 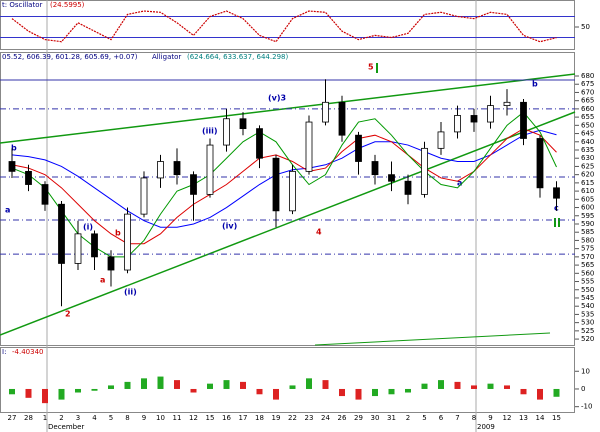 What do you see at coordinates (540, 418) in the screenshot?
I see `x-tick-label: 14` at bounding box center [540, 418].